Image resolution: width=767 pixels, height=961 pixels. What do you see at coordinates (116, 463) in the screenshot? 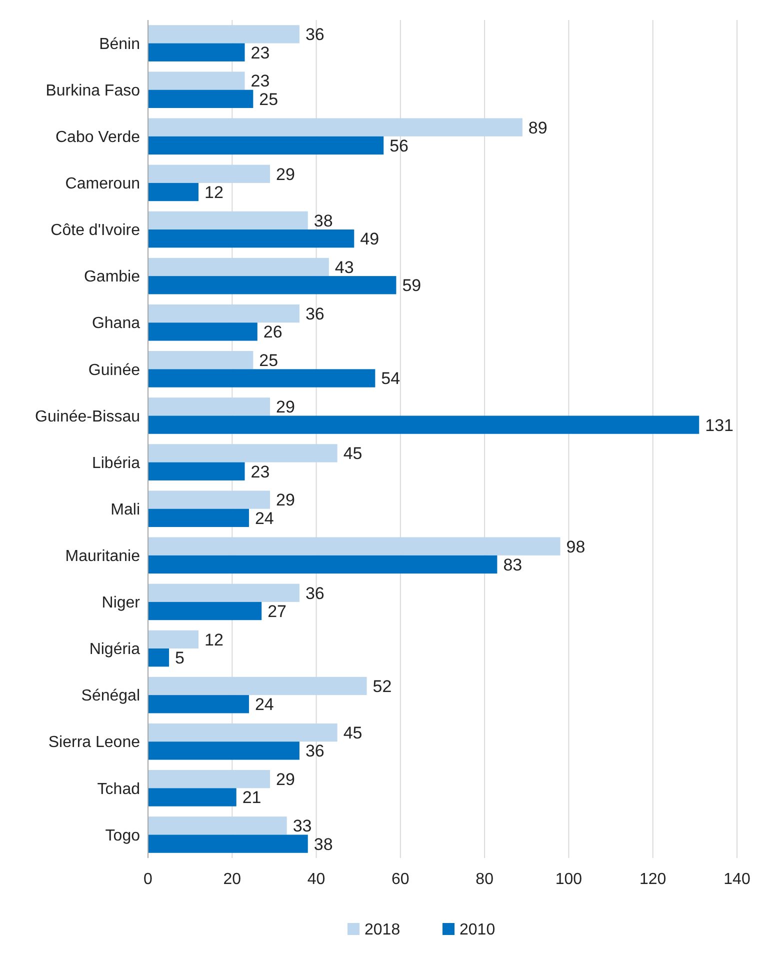
I see `y-tick-label: Libéria` at bounding box center [116, 463].